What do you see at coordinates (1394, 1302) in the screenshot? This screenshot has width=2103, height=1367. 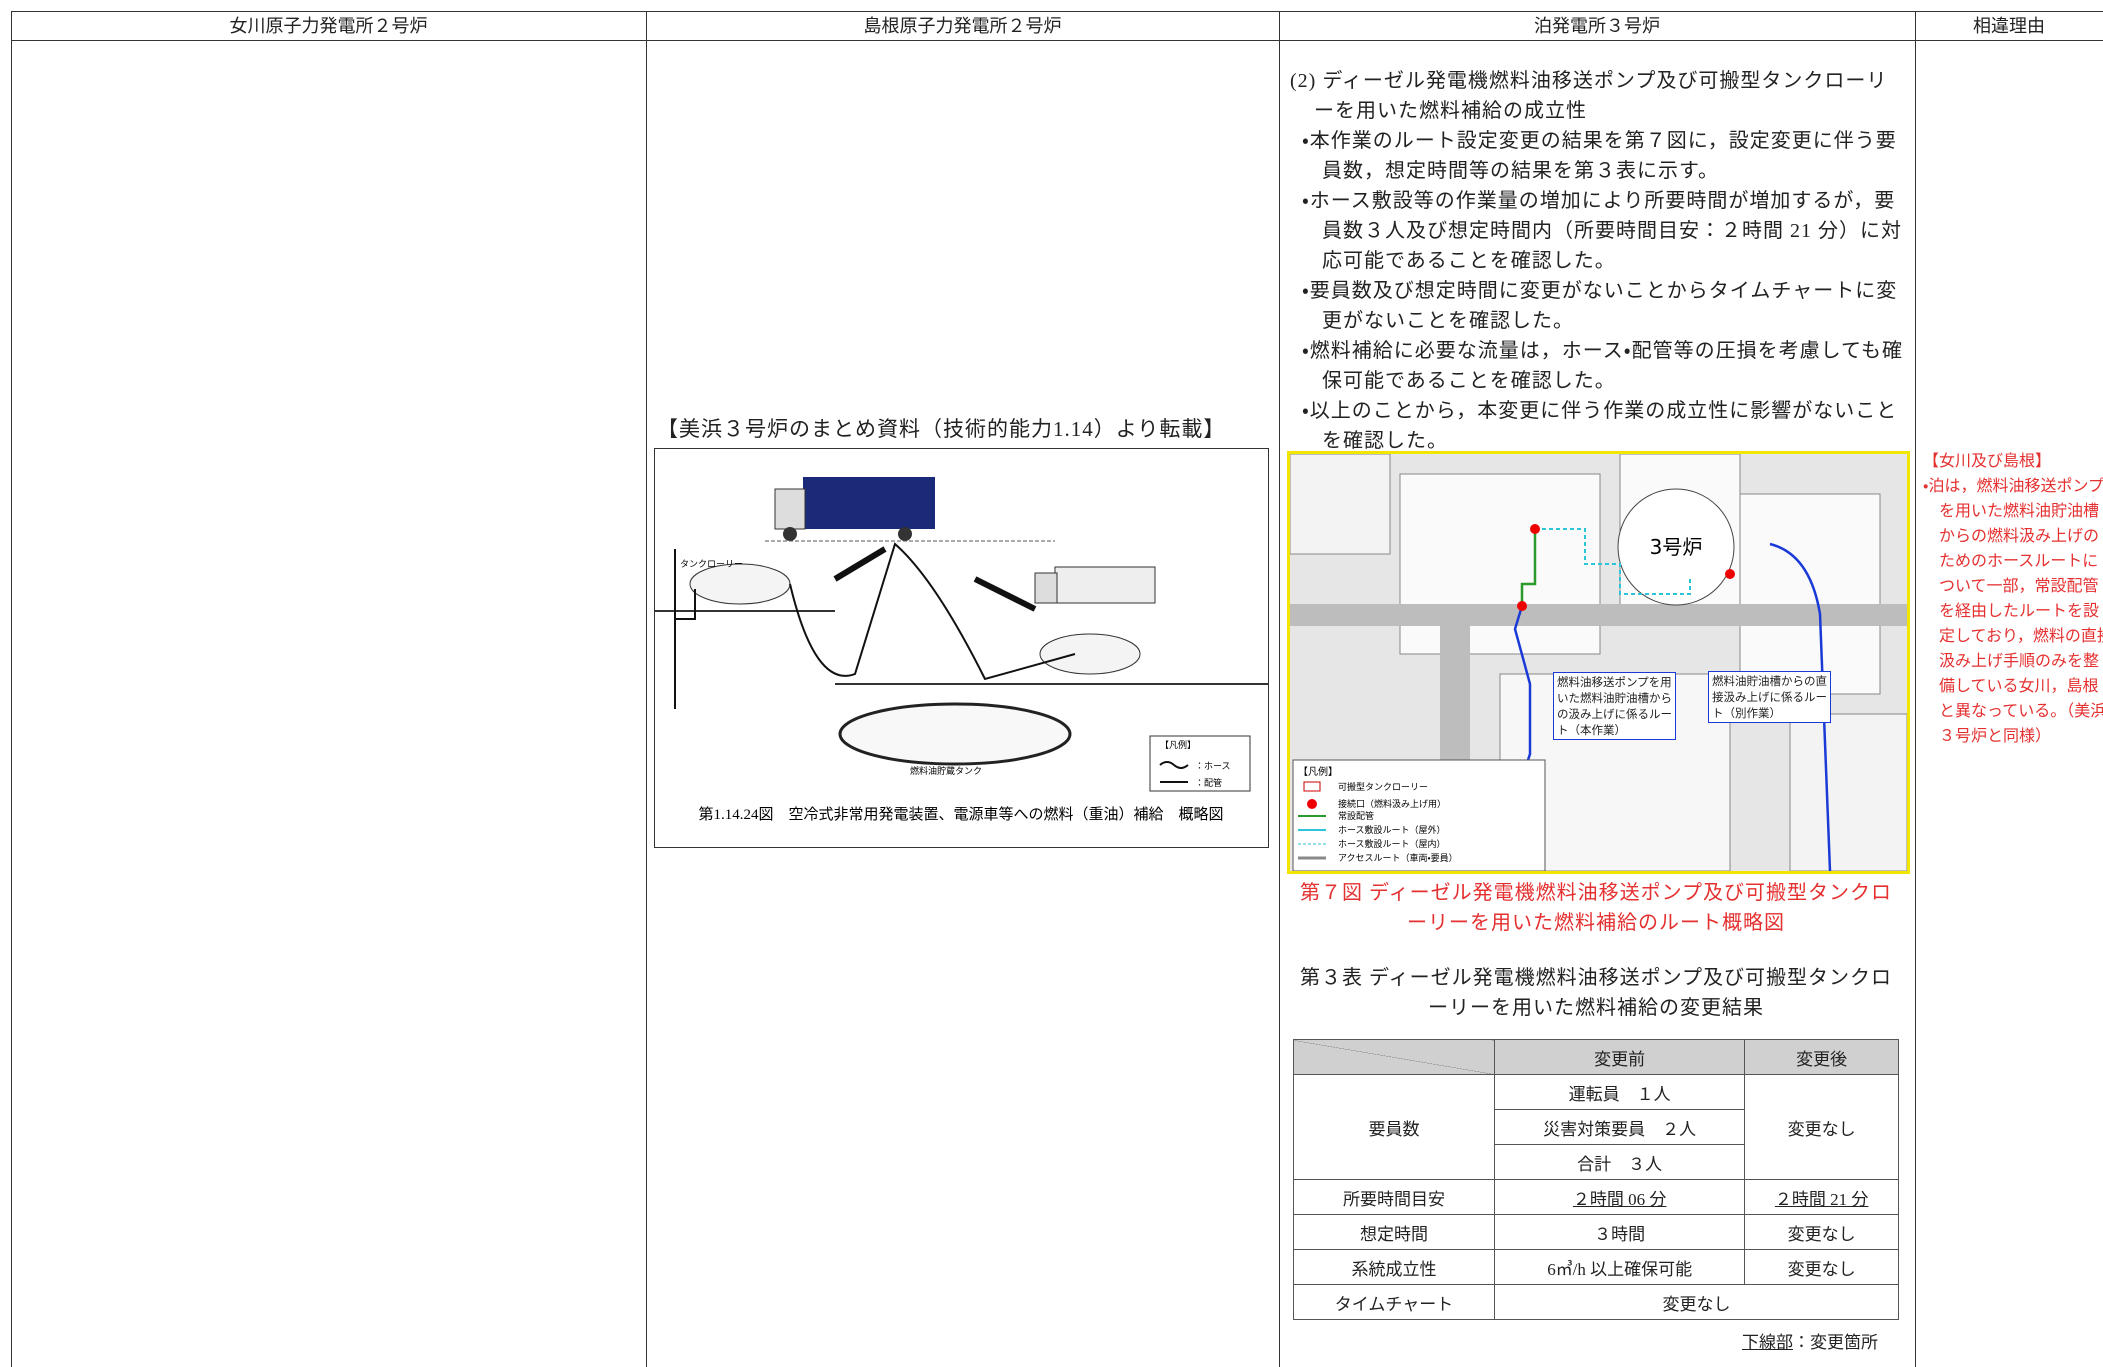 I see `row-label: タイムチャート` at bounding box center [1394, 1302].